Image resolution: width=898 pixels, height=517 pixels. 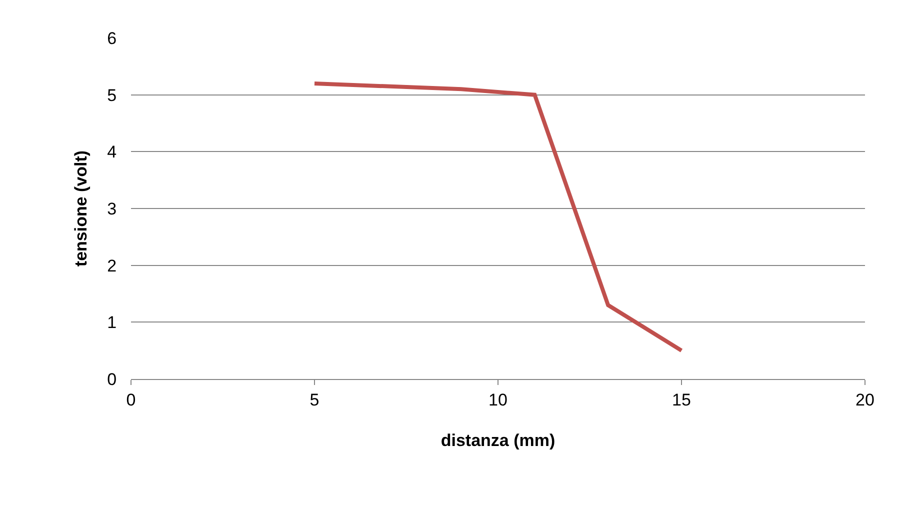 I want to click on x-axis-title: distanza (mm), so click(x=498, y=440).